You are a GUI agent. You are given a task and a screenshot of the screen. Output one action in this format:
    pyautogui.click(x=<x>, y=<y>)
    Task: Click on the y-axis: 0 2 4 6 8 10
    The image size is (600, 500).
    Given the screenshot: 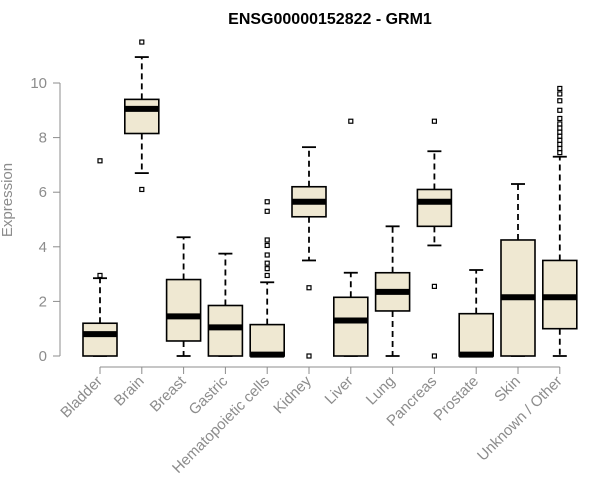 What is the action you would take?
    pyautogui.click(x=45, y=220)
    